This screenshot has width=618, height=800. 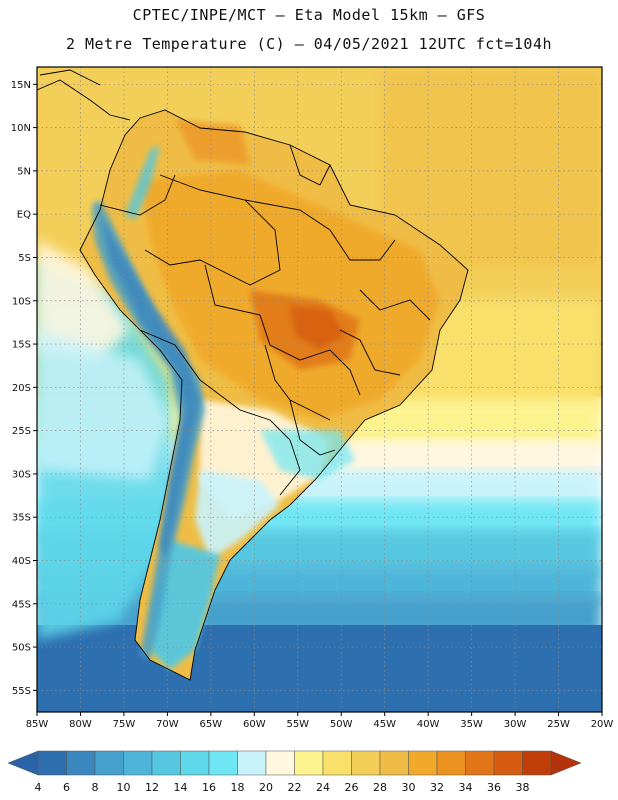 I want to click on colorbar-under-arrow, so click(x=23, y=763).